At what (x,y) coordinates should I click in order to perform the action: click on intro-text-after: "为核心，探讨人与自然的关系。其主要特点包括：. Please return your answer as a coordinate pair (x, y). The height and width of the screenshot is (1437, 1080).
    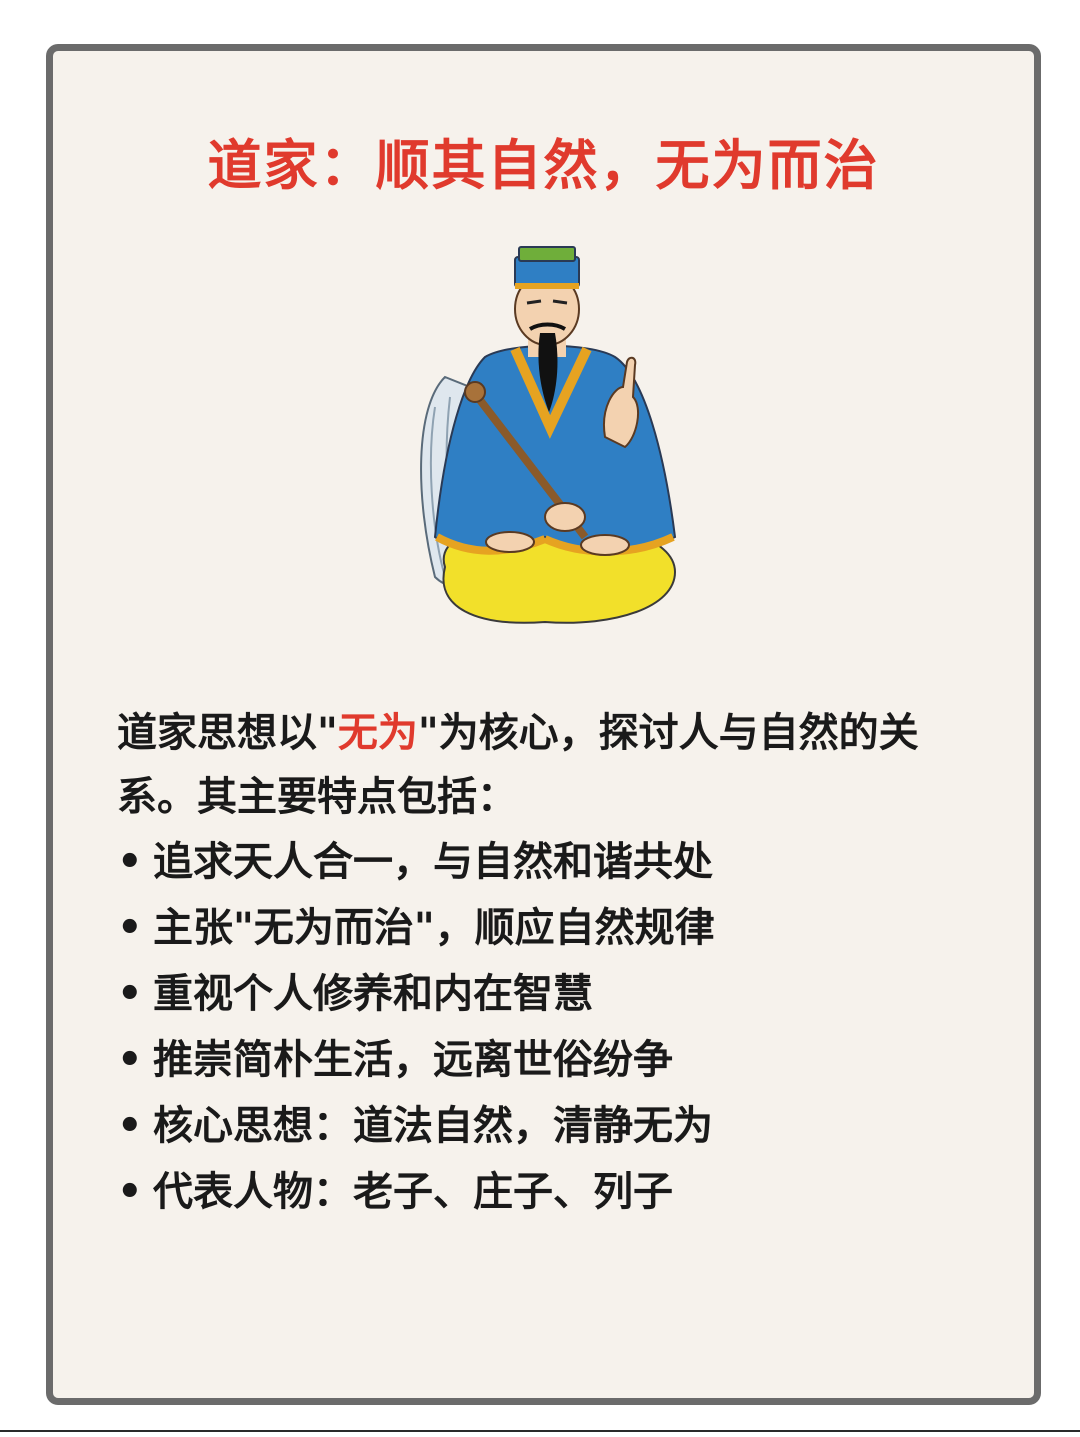
    Looking at the image, I should click on (518, 765).